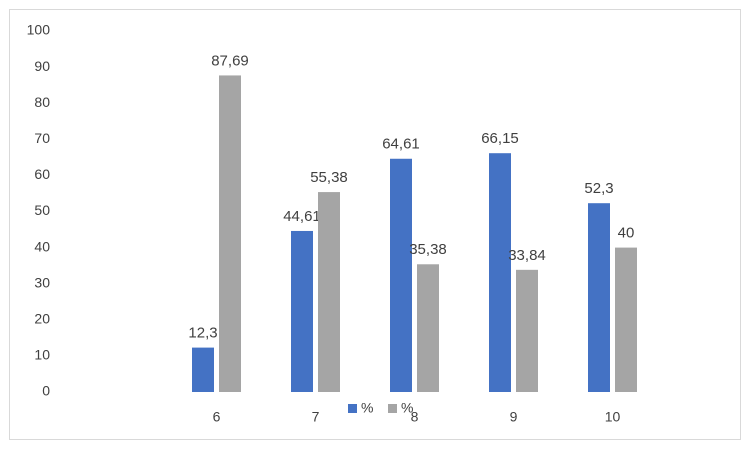 This screenshot has width=750, height=451. Describe the element at coordinates (39, 30) in the screenshot. I see `y-tick-label: 100` at that location.